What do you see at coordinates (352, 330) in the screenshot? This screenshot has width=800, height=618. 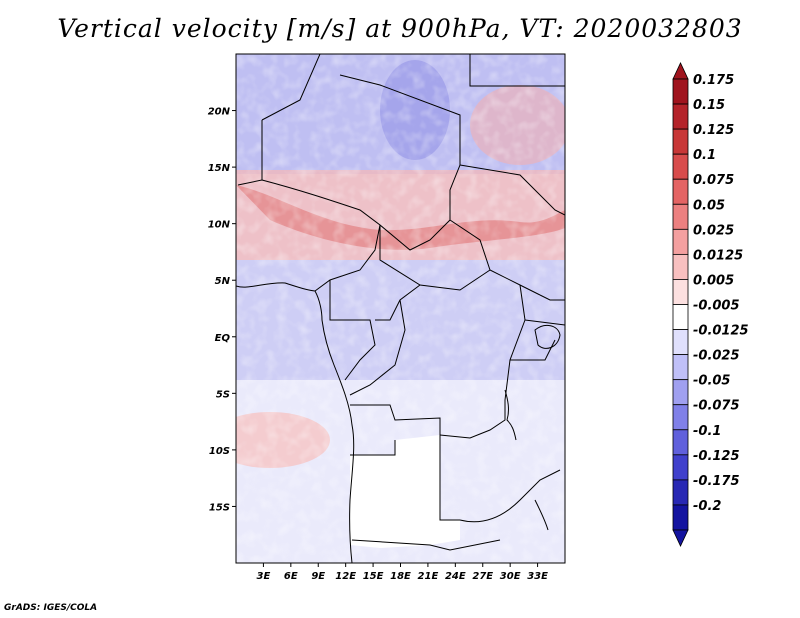 I see `border-cameroon-gabon` at bounding box center [352, 330].